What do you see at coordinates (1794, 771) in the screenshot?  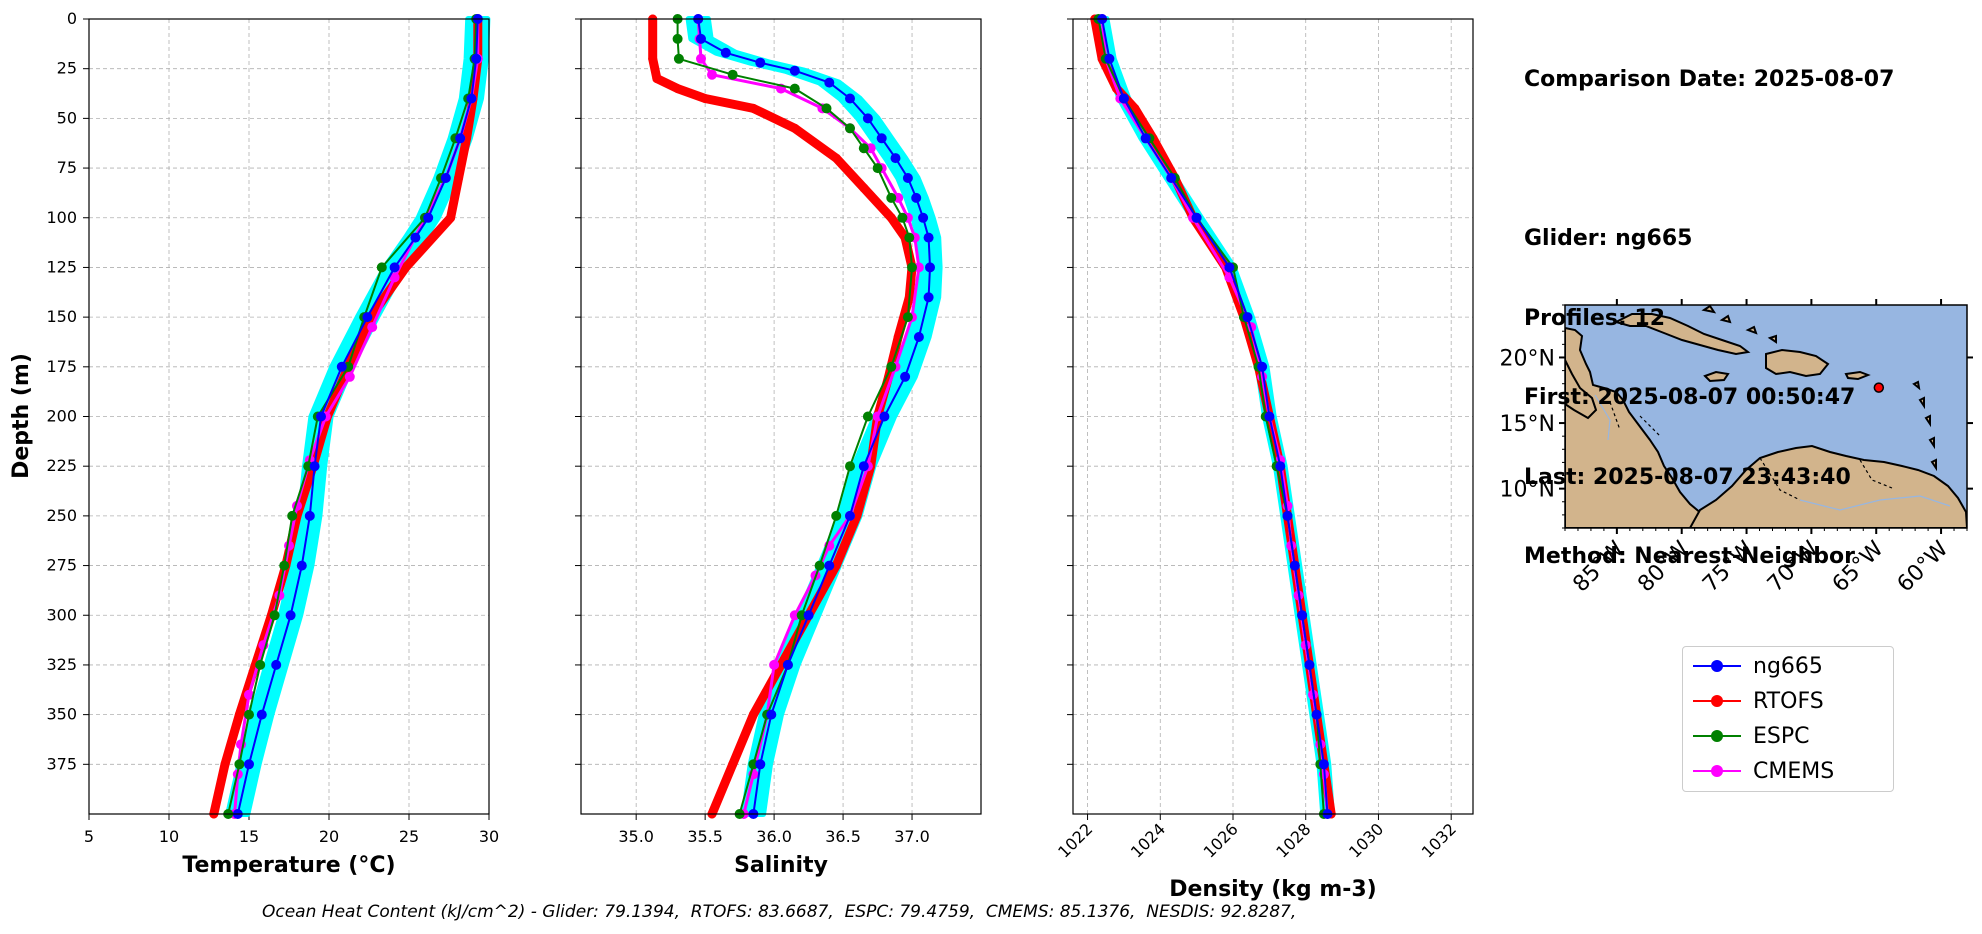 I see `legend-label: CMEMS` at bounding box center [1794, 771].